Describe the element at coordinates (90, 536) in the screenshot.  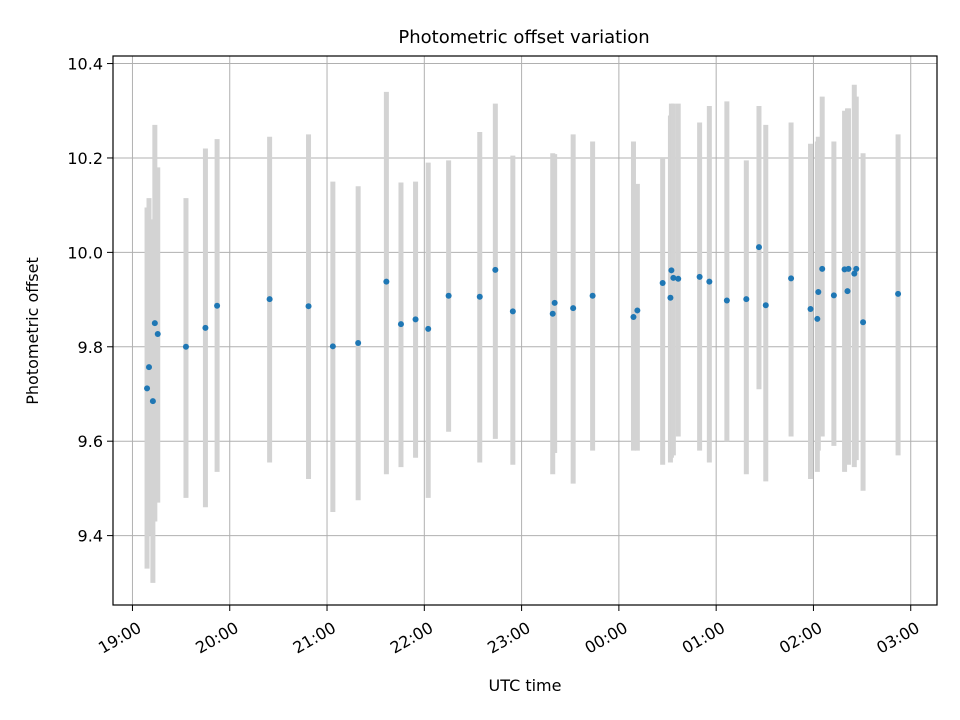
I see `y-tick-label: 9.4` at that location.